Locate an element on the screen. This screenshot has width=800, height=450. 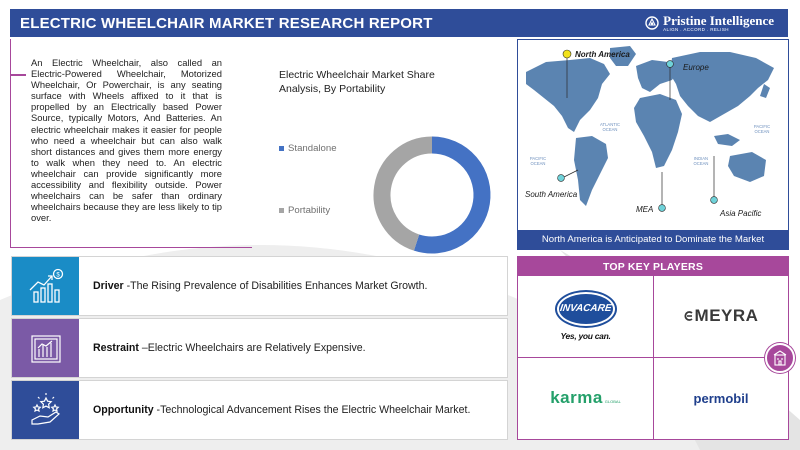
south-america-shape is located at coordinates (591, 171).